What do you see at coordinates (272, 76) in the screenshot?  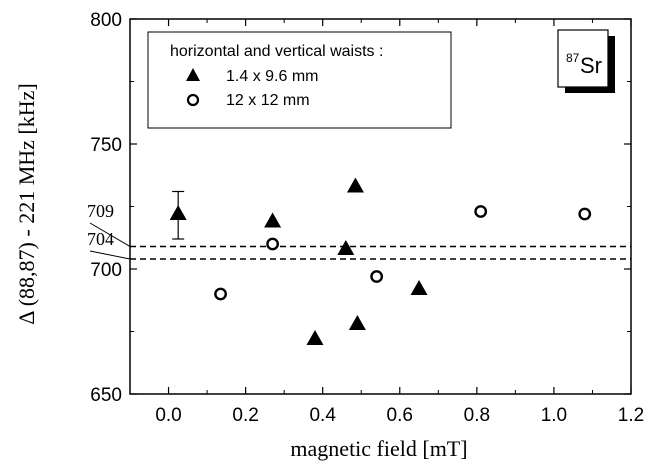 I see `legend-entry-1: 1.4 x 9.6 mm` at bounding box center [272, 76].